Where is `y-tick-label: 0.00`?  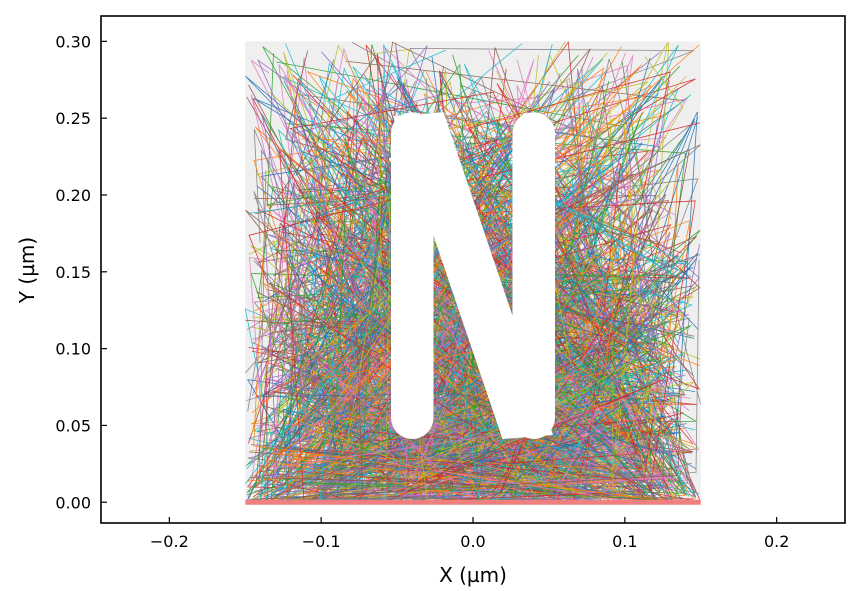 y-tick-label: 0.00 is located at coordinates (73, 502).